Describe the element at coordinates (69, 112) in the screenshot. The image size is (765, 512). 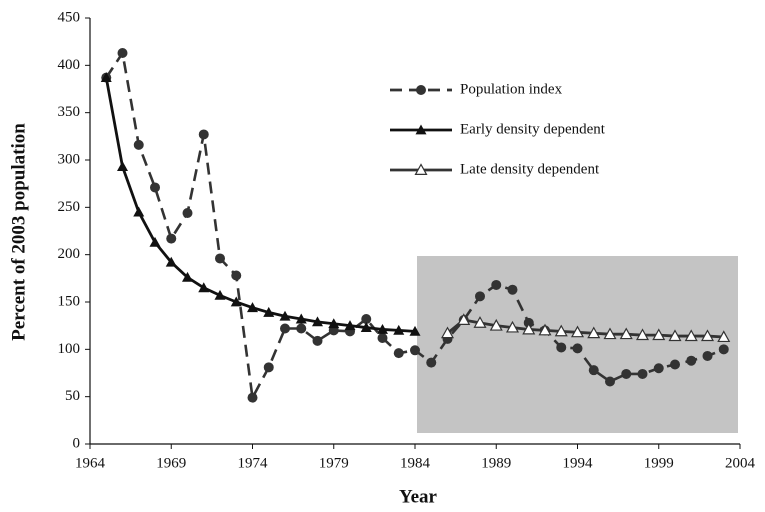
I see `y-tick-label: 350` at that location.